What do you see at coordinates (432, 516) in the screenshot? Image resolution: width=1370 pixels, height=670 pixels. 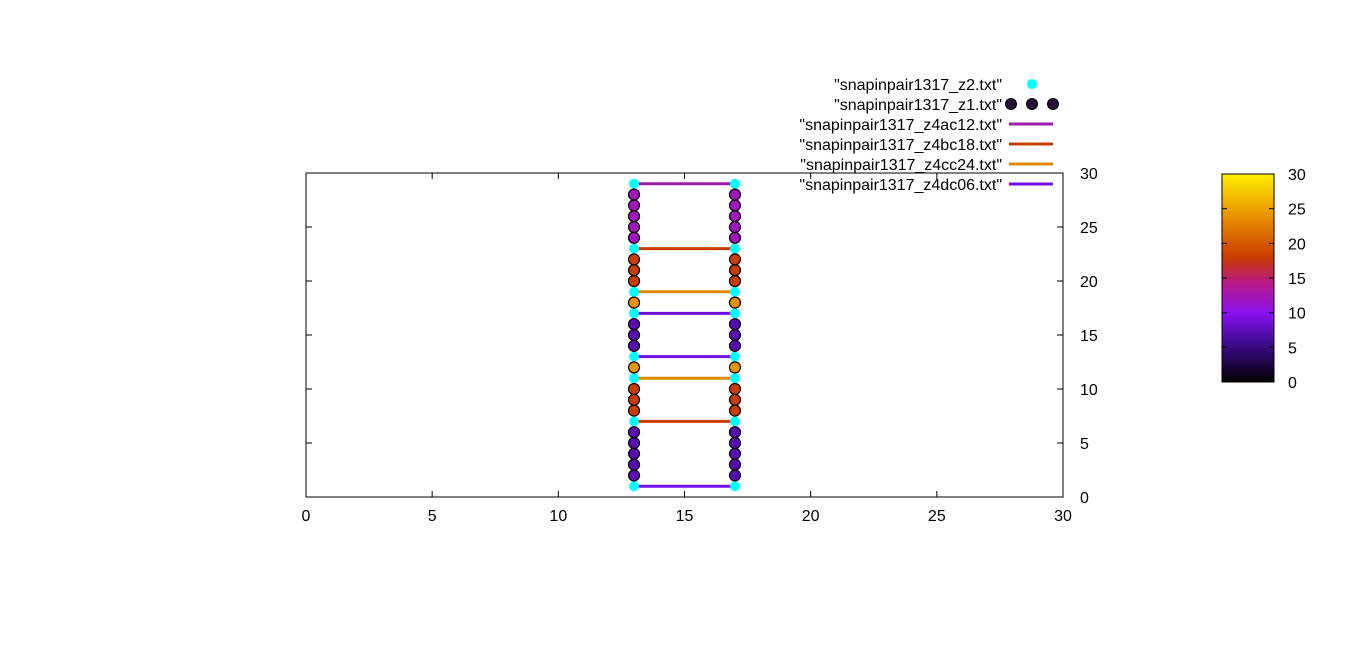 I see `x-tick-label: 5` at bounding box center [432, 516].